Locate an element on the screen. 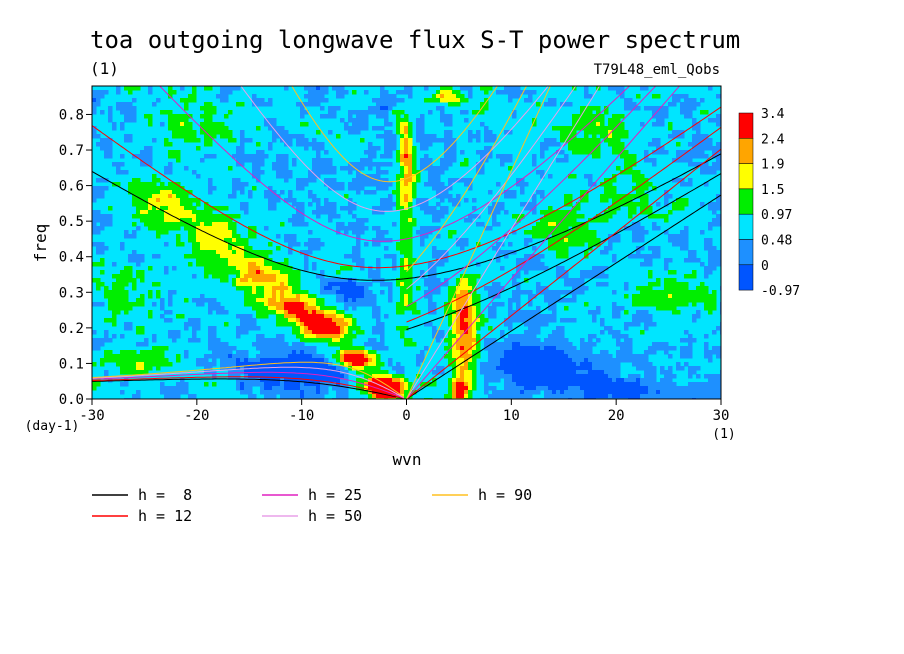 The height and width of the screenshot is (654, 904). x-axis-label: wvn is located at coordinates (407, 459).